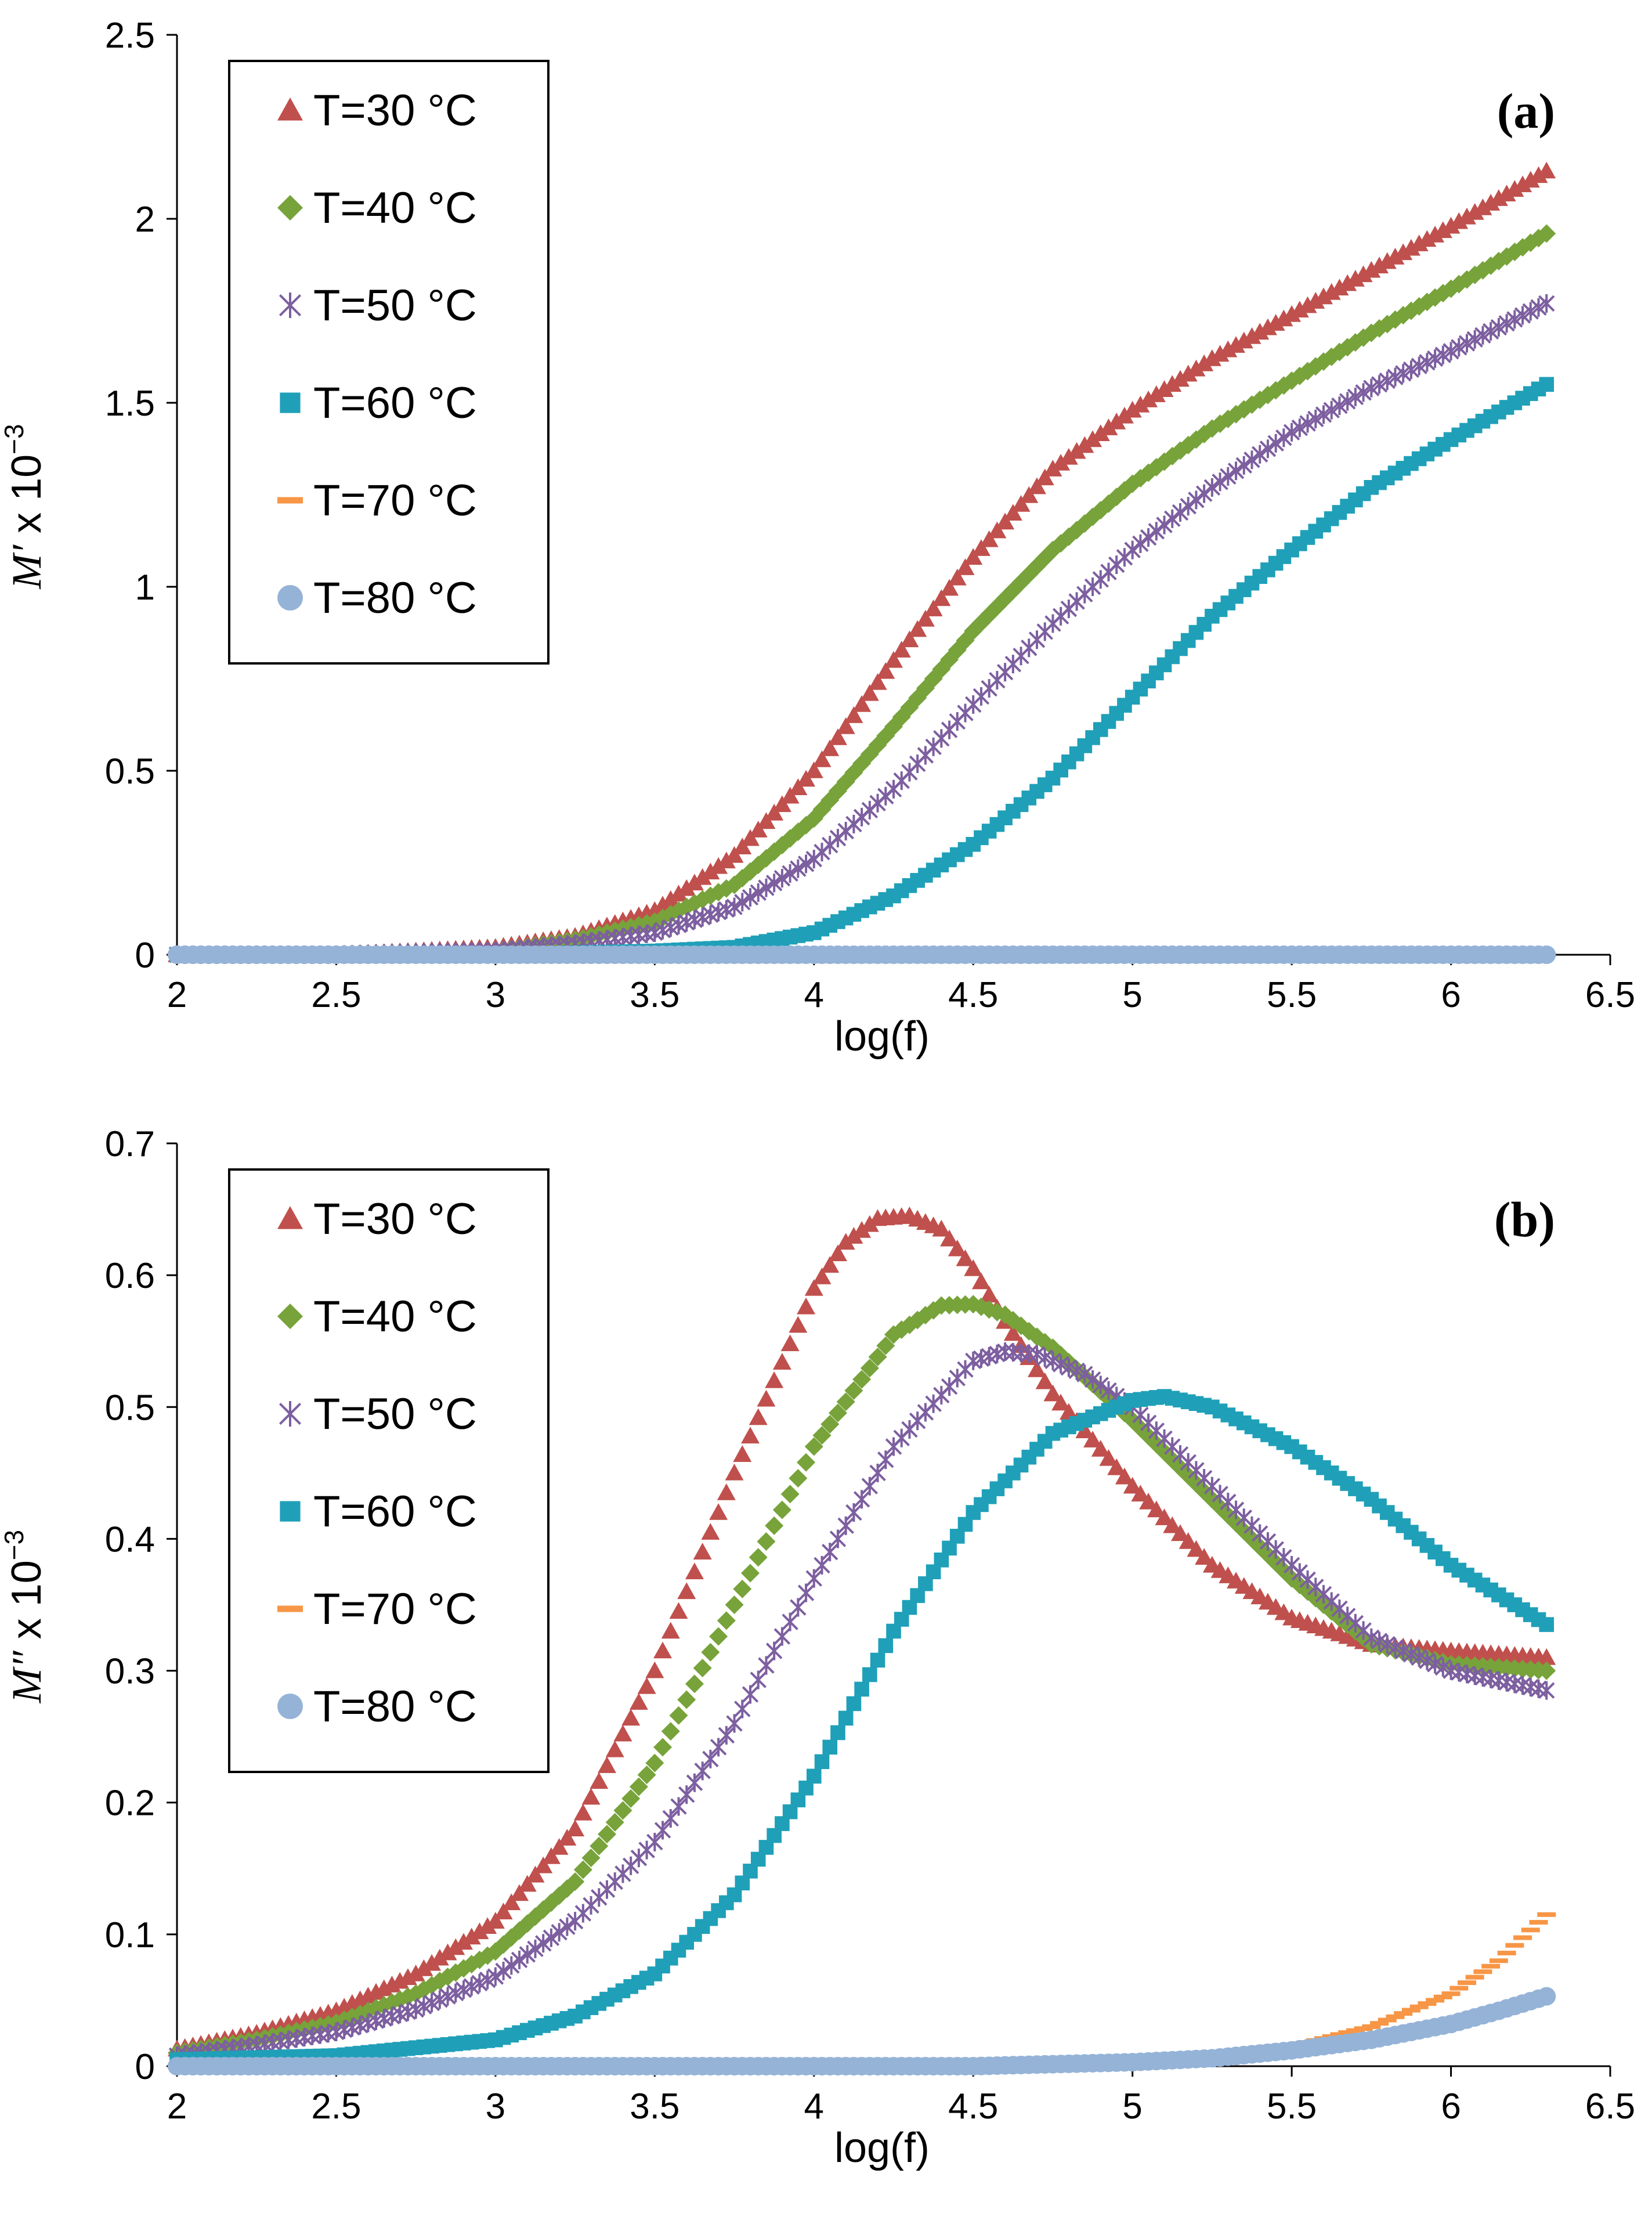 This screenshot has height=2220, width=1652. I want to click on legend-label: T=30 °C, so click(395, 111).